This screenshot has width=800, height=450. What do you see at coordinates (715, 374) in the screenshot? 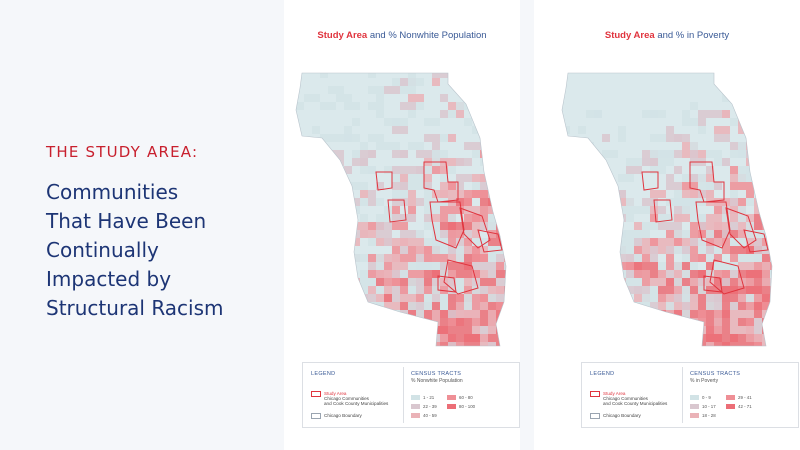
I see `legend-tracts-heading: CENSUS TRACTS` at bounding box center [715, 374].